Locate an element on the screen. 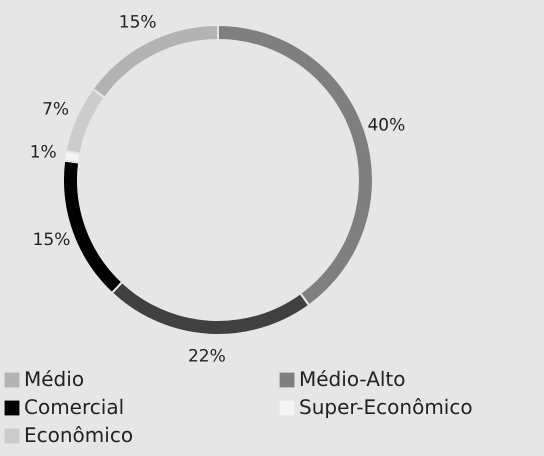 This screenshot has width=544, height=456. legend-label: Médio-Alto is located at coordinates (352, 379).